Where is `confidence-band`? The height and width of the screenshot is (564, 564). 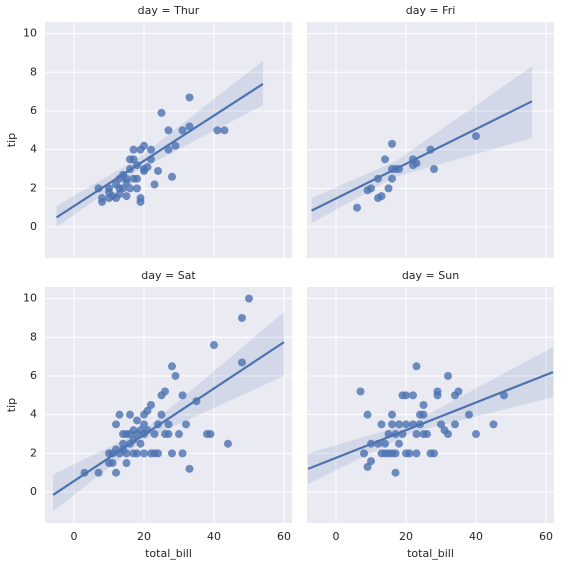
confidence-band is located at coordinates (430, 415).